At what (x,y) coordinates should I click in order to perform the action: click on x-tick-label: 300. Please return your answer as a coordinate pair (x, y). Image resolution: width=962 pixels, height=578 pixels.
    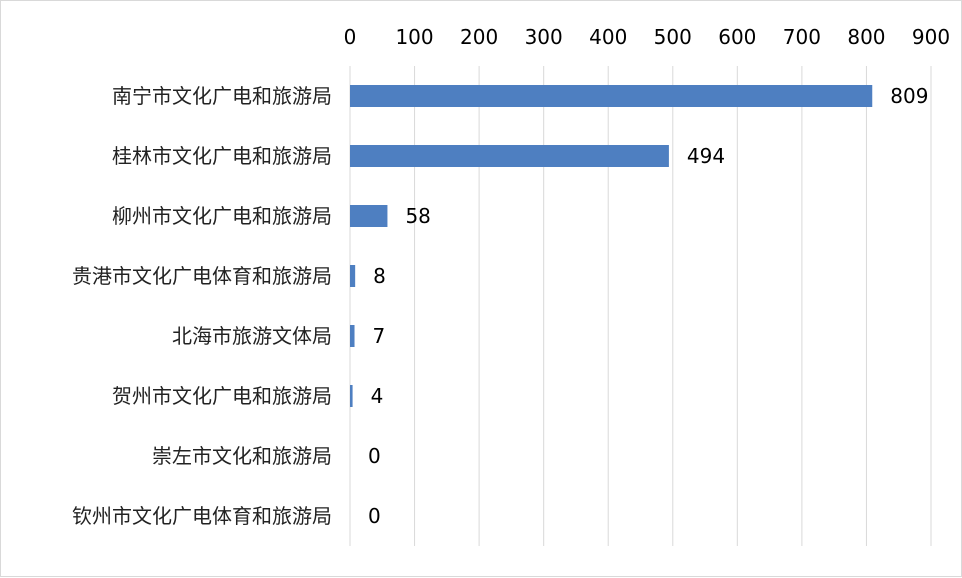
    Looking at the image, I should click on (544, 37).